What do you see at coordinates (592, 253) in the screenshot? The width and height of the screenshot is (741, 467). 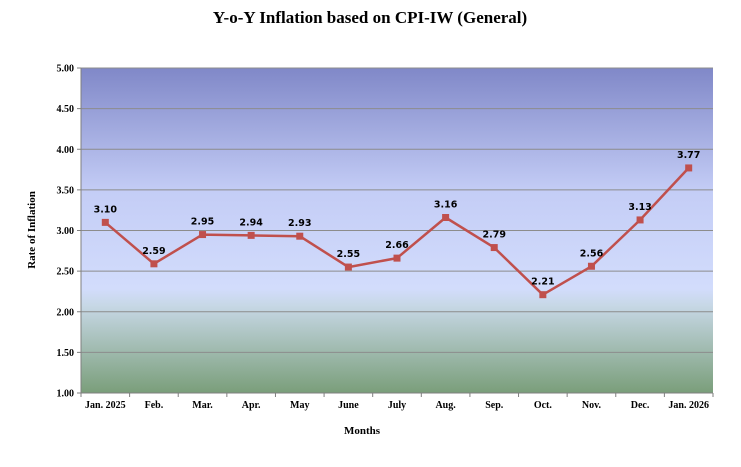 I see `data-label: 2.56` at bounding box center [592, 253].